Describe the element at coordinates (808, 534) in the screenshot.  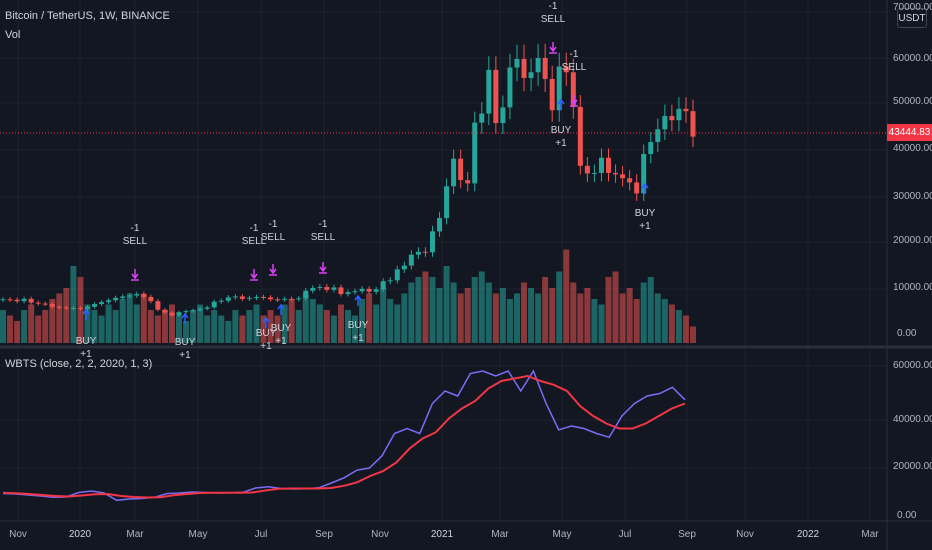
I see `time-label: 2022` at that location.